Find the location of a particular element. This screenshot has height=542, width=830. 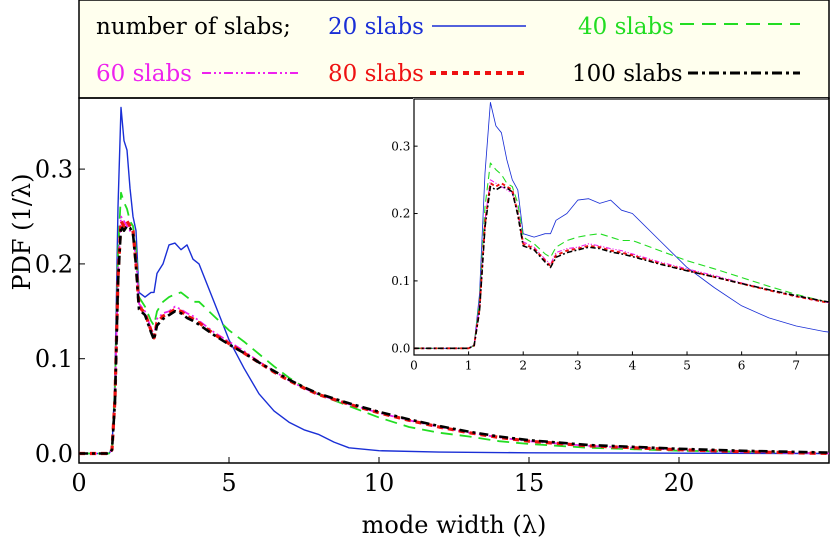

main-y-tick-label: 0.3 is located at coordinates (54, 170).